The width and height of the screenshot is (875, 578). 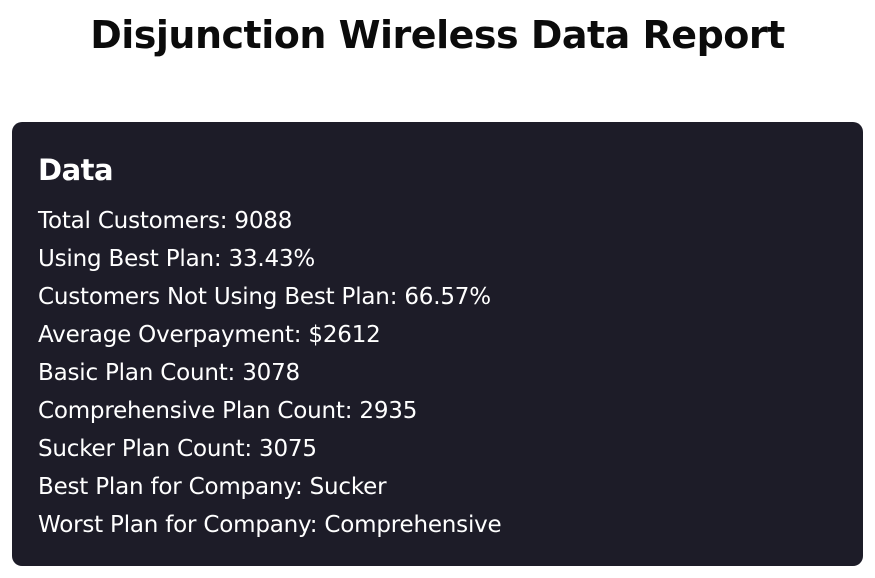 What do you see at coordinates (209, 335) in the screenshot?
I see `stat-average-overpayment: Average Overpayment: $2612` at bounding box center [209, 335].